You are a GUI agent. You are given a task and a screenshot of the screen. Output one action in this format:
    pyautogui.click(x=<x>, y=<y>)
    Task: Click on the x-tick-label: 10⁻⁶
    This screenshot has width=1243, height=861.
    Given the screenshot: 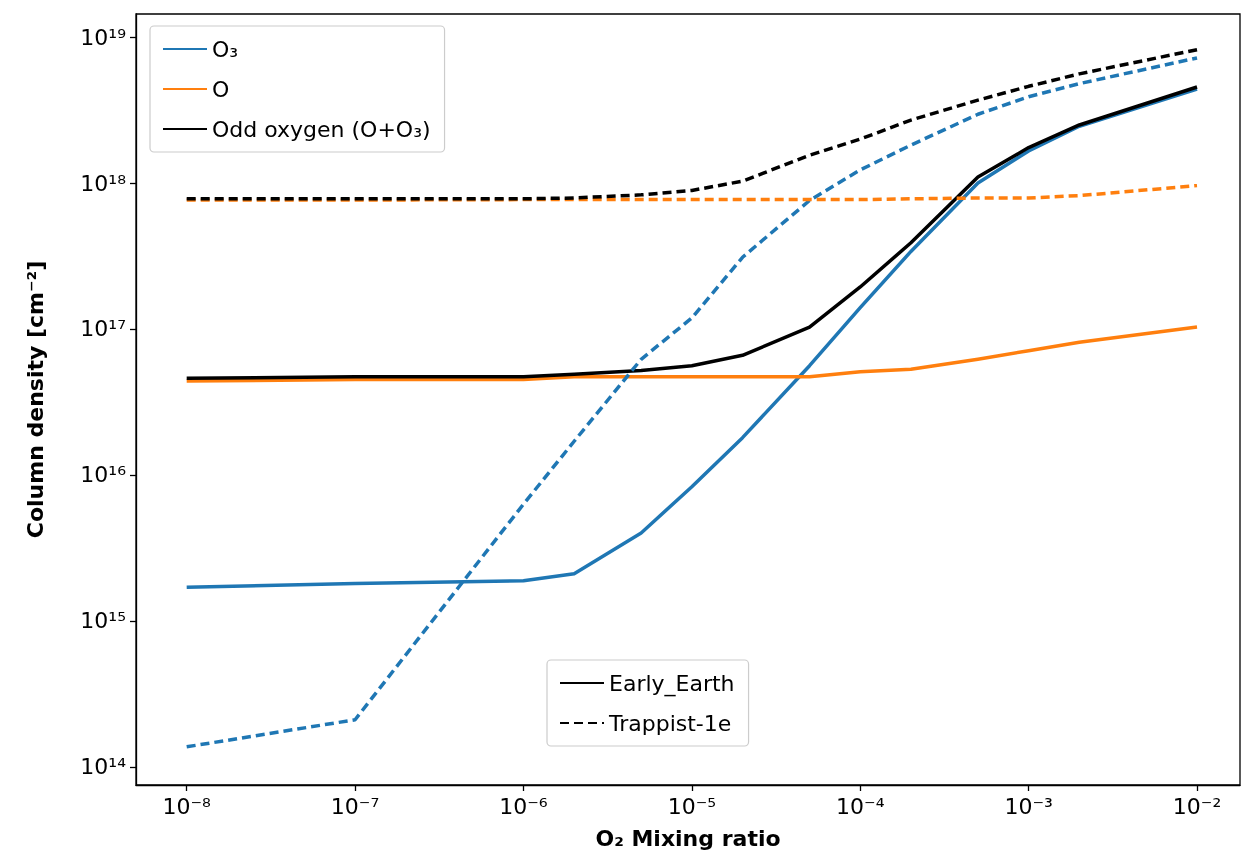 What is the action you would take?
    pyautogui.click(x=523, y=806)
    